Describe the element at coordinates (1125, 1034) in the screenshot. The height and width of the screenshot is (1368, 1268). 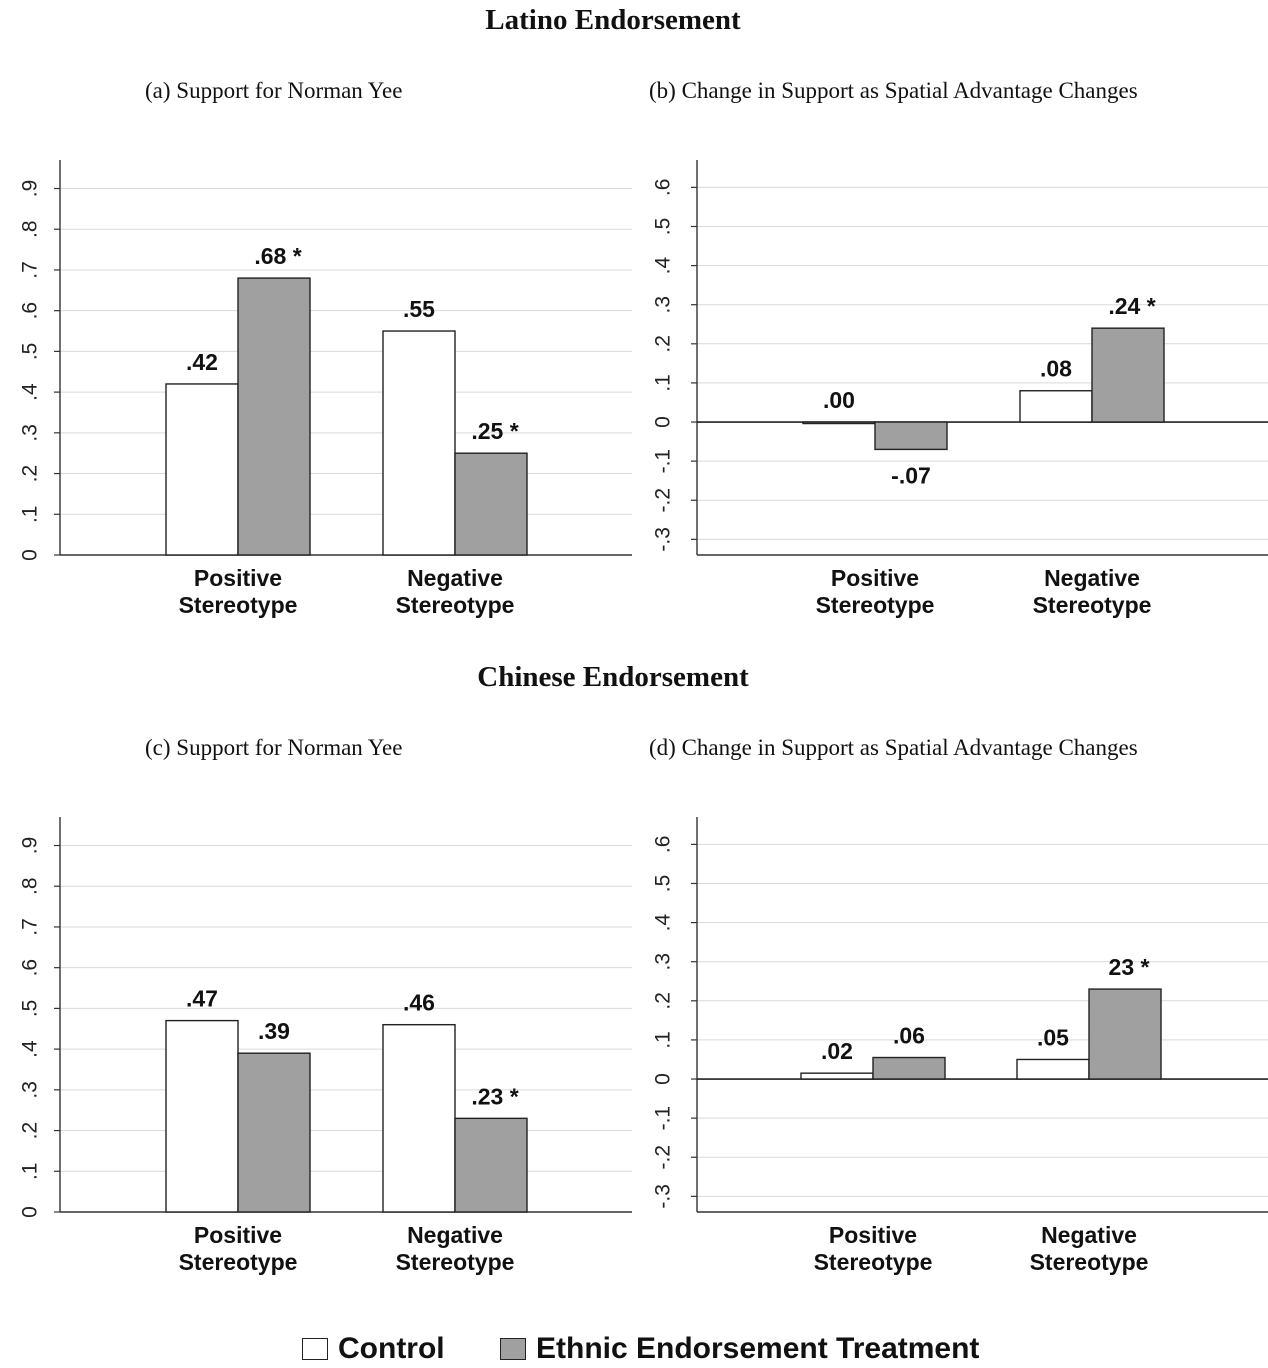
I see `panel-d-bar-treatment-negative` at that location.